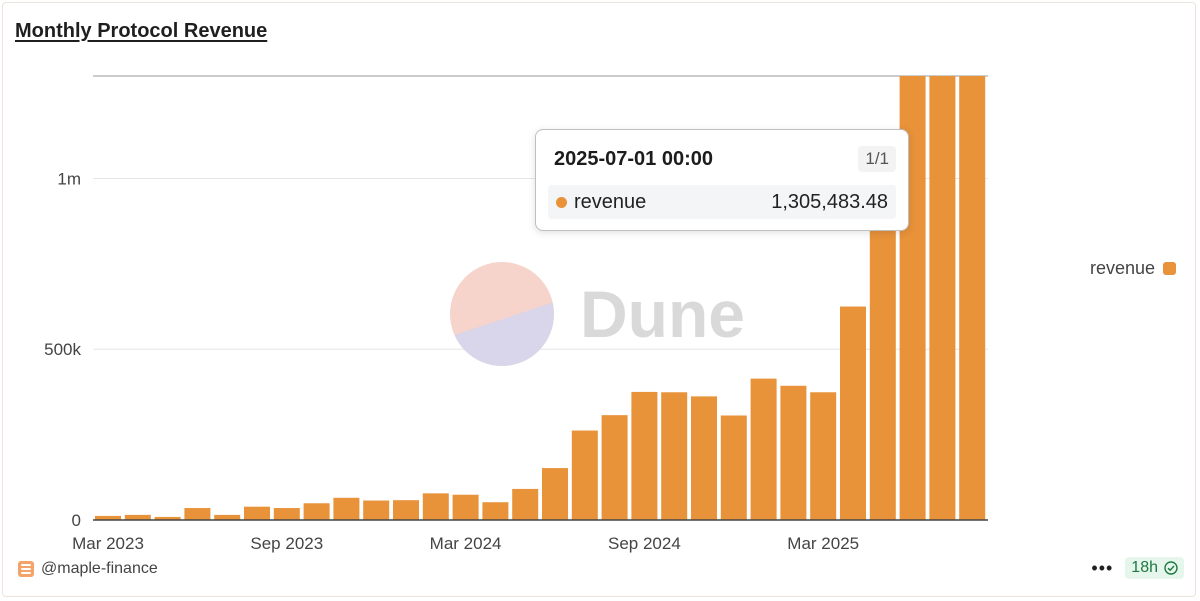  I want to click on footer-actions: ••• 18h, so click(1137, 568).